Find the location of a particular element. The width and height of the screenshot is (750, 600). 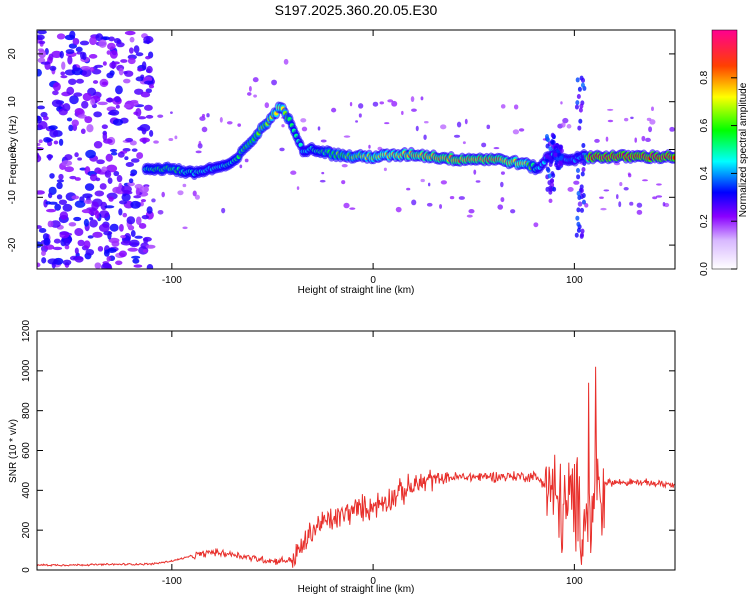

x-tick-label: 0 is located at coordinates (373, 581).